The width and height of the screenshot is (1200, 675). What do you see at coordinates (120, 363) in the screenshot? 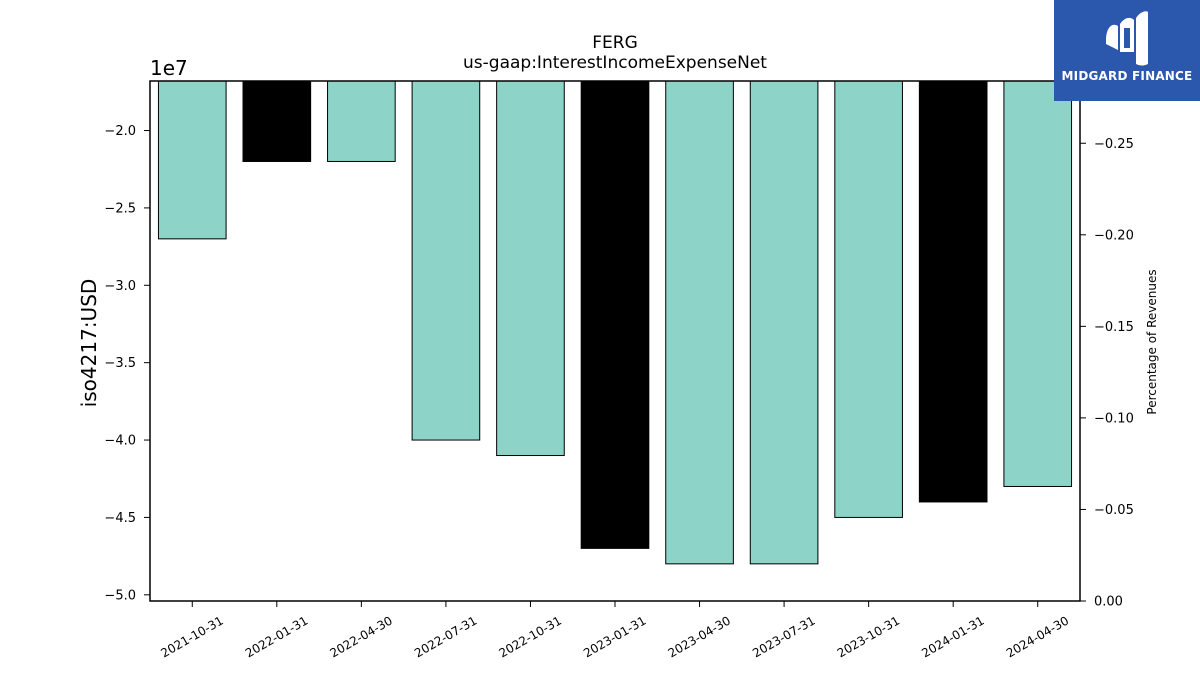
I see `y-tick-label: −3.5` at bounding box center [120, 363].